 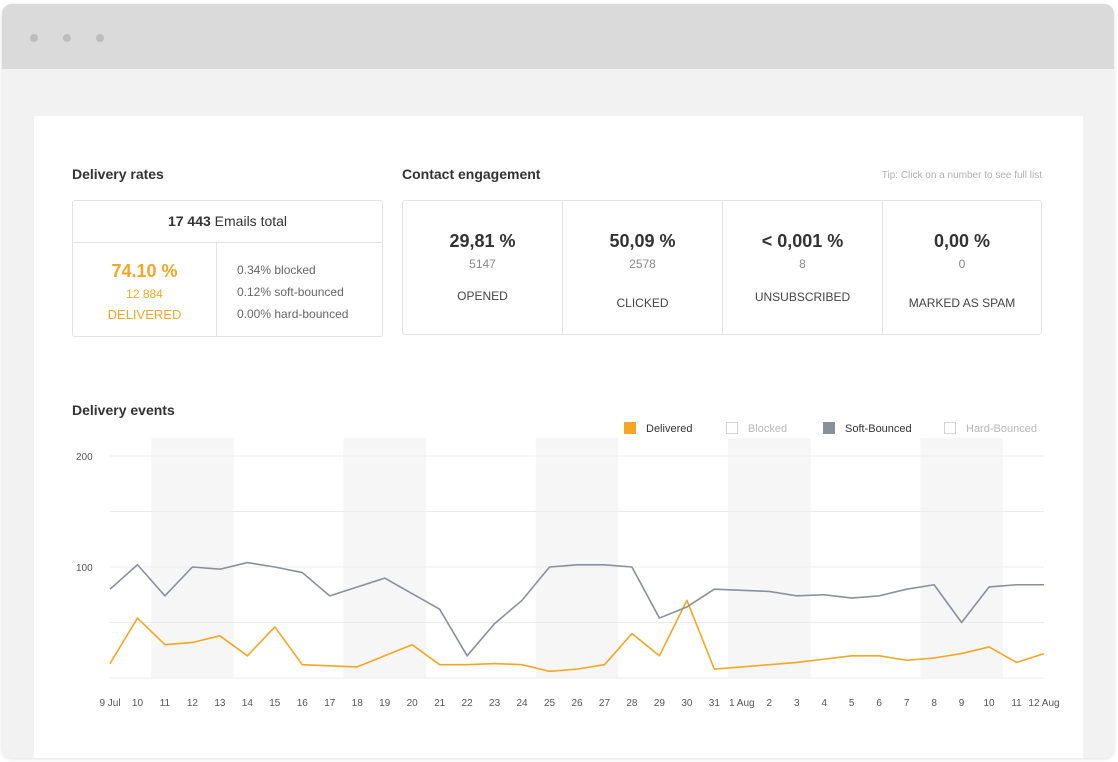 I want to click on soft-bounced-rate: 0.12% soft-bounced, so click(x=290, y=292).